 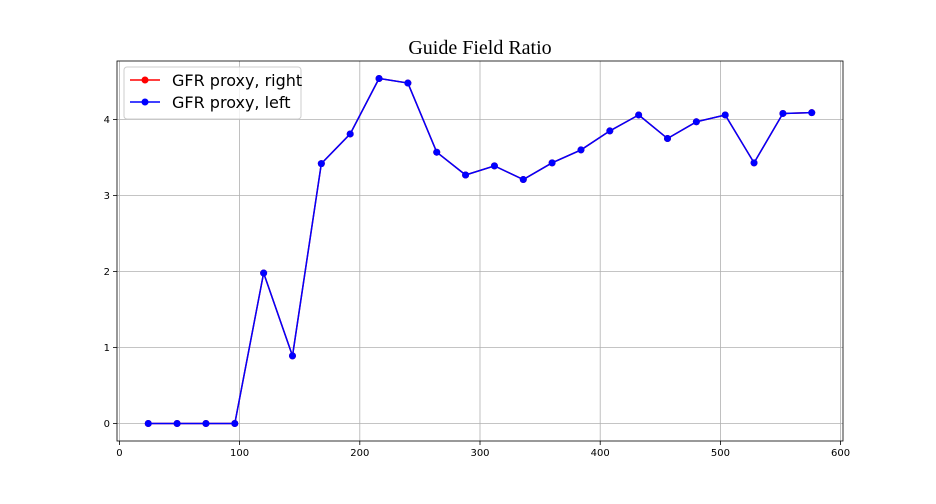 What do you see at coordinates (119, 453) in the screenshot?
I see `x-tick-label: 0` at bounding box center [119, 453].